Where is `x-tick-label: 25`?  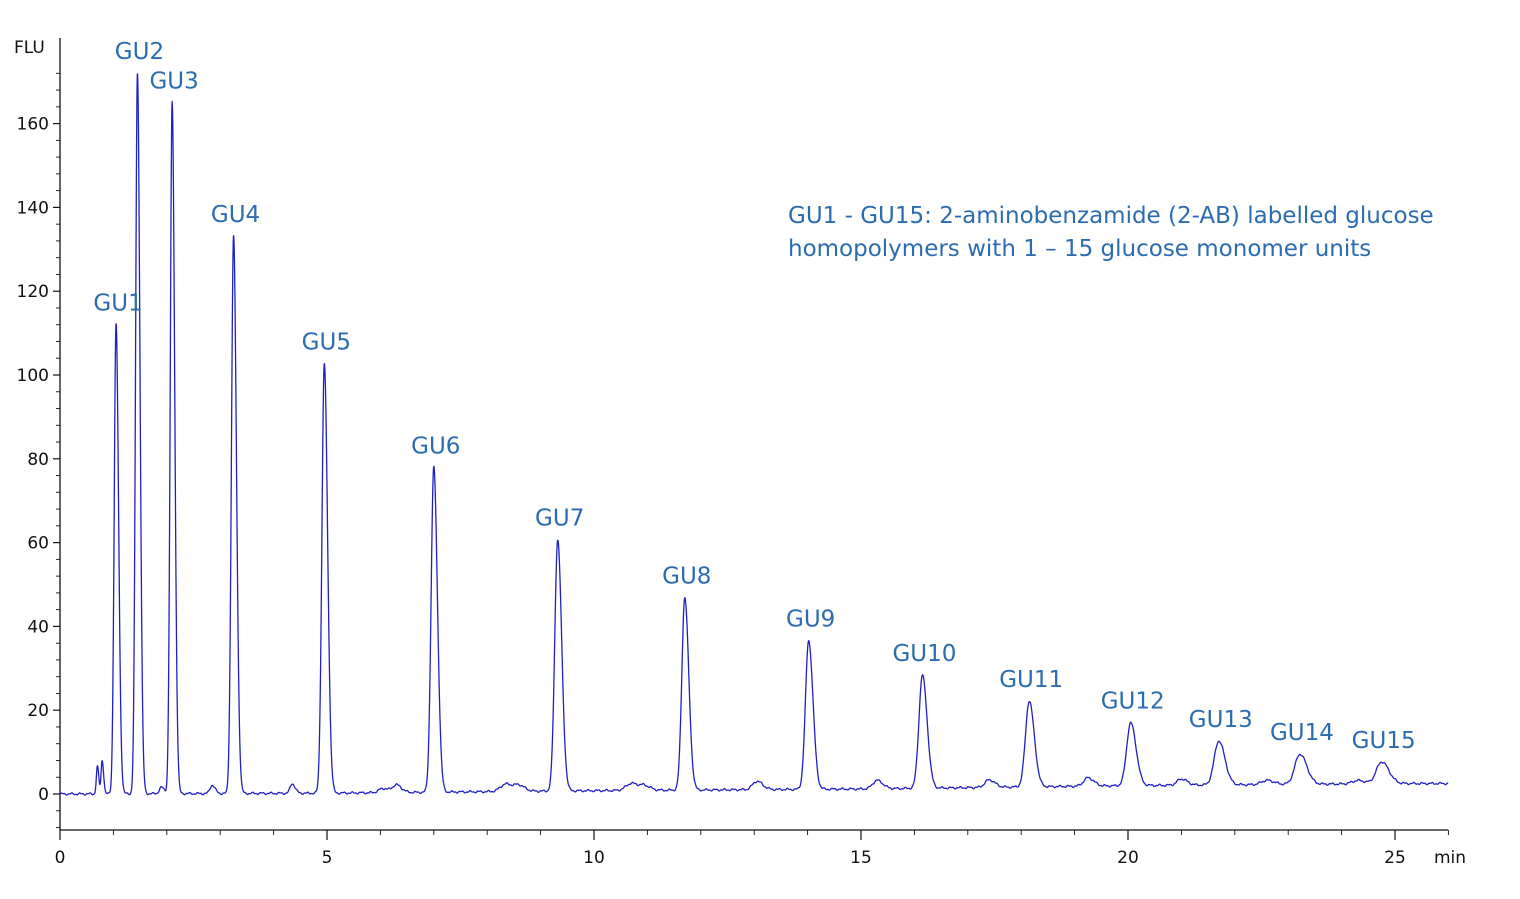 x-tick-label: 25 is located at coordinates (1395, 858).